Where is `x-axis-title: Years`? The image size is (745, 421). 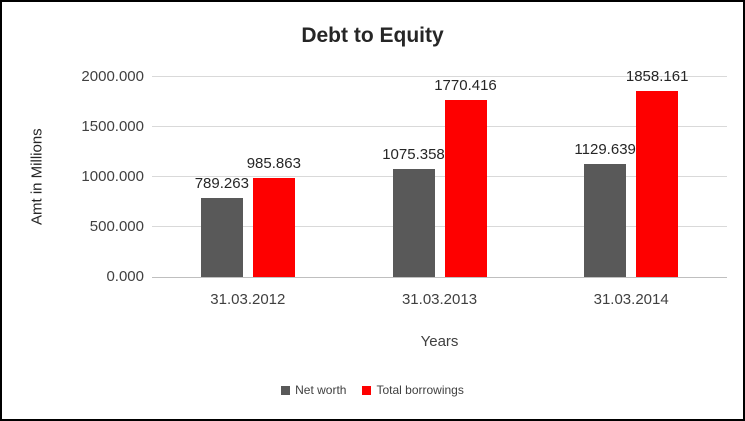
x-axis-title: Years is located at coordinates (439, 341).